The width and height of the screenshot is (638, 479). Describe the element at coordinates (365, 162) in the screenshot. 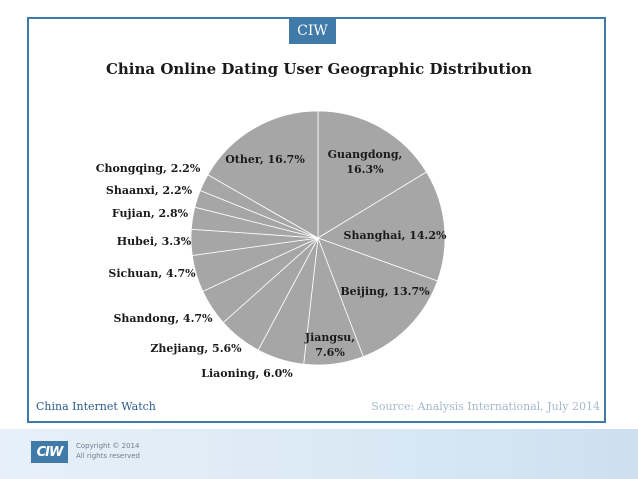

I see `pie-label-guangdong: Guangdong, 16.3%` at that location.